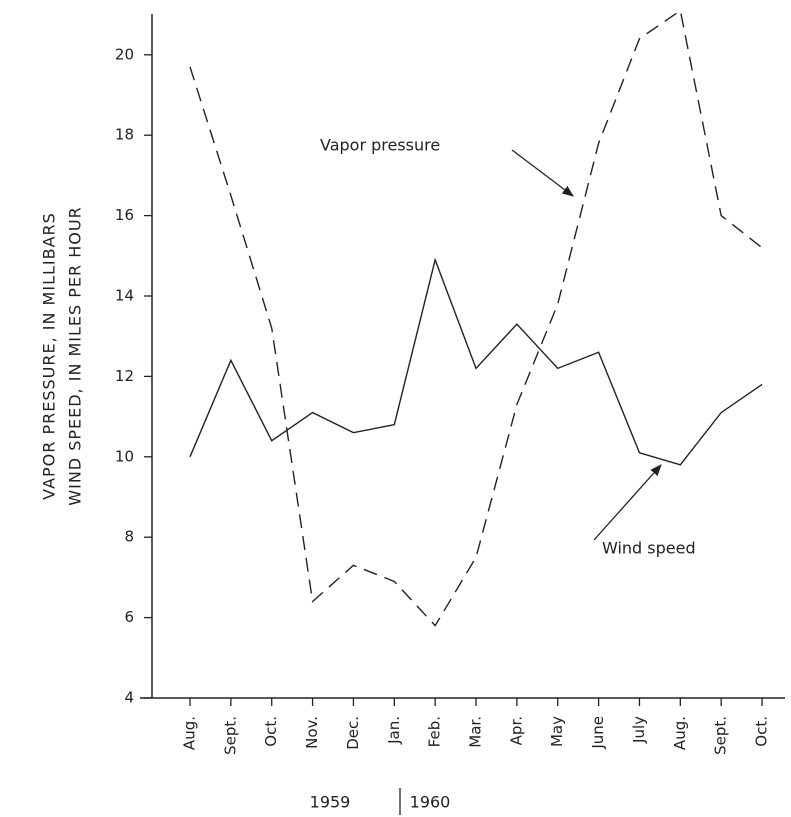 This screenshot has height=817, width=791. What do you see at coordinates (49, 356) in the screenshot?
I see `y-axis-label: VAPOR PRESSURE, IN MILLIBARS` at bounding box center [49, 356].